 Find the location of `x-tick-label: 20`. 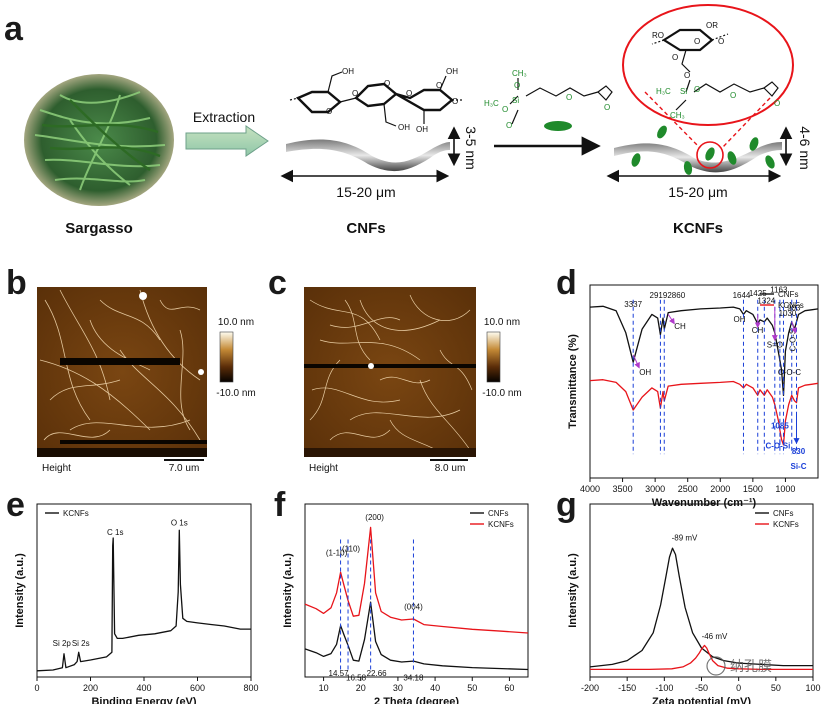

x-tick-label: 20 is located at coordinates (361, 688).